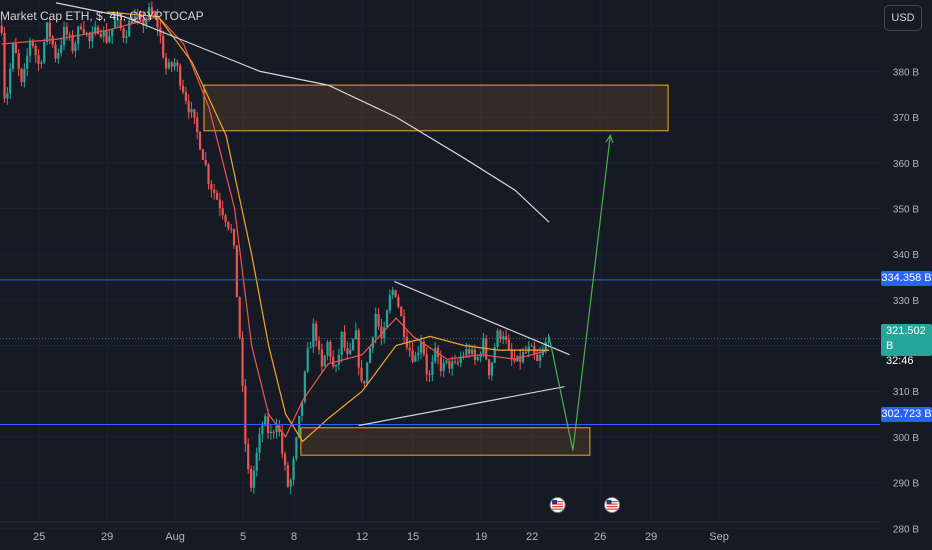 This screenshot has width=932, height=550. What do you see at coordinates (102, 16) in the screenshot?
I see `symbol-title: Market Cap ETH, $, 4h, CRYPTOCAP` at bounding box center [102, 16].